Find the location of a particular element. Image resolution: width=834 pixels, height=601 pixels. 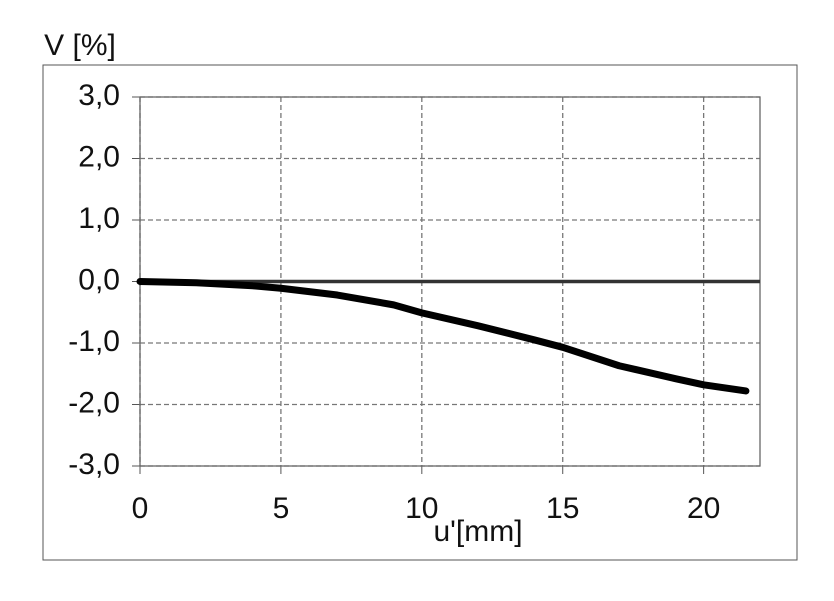

y-axis-label: V [%] is located at coordinates (80, 45).